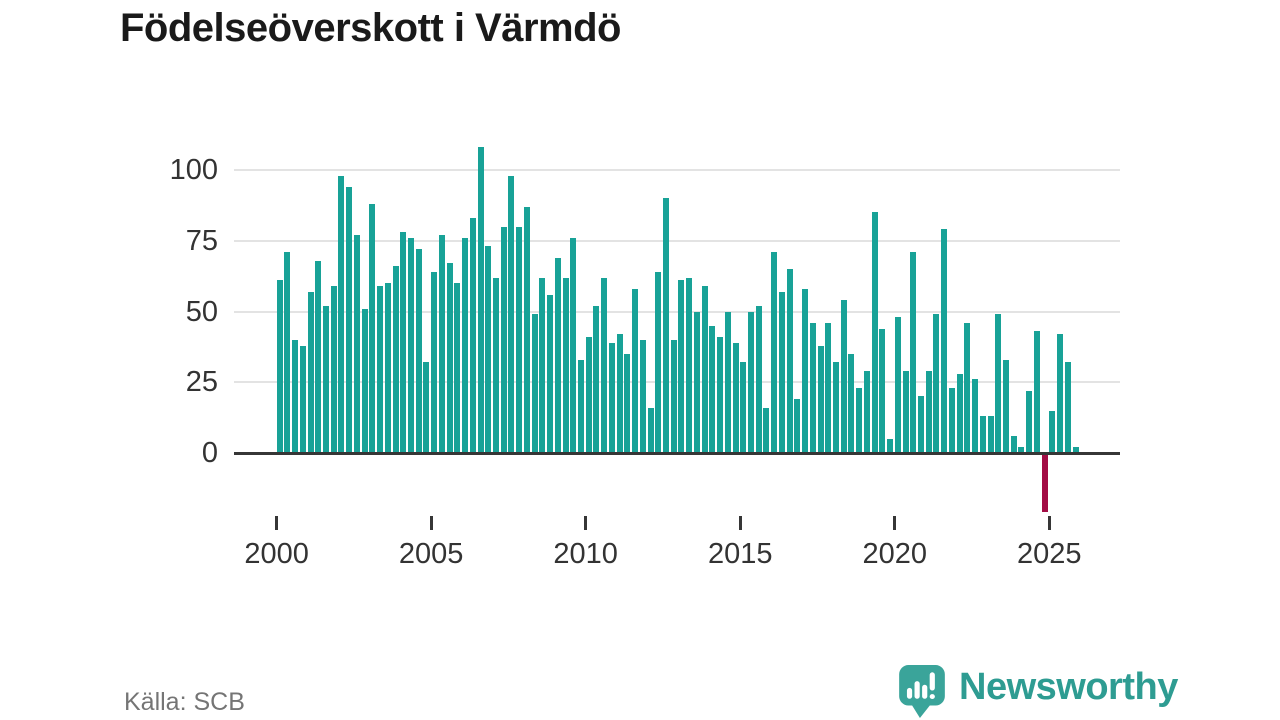 This screenshot has height=720, width=1280. I want to click on x-axis-line, so click(677, 453).